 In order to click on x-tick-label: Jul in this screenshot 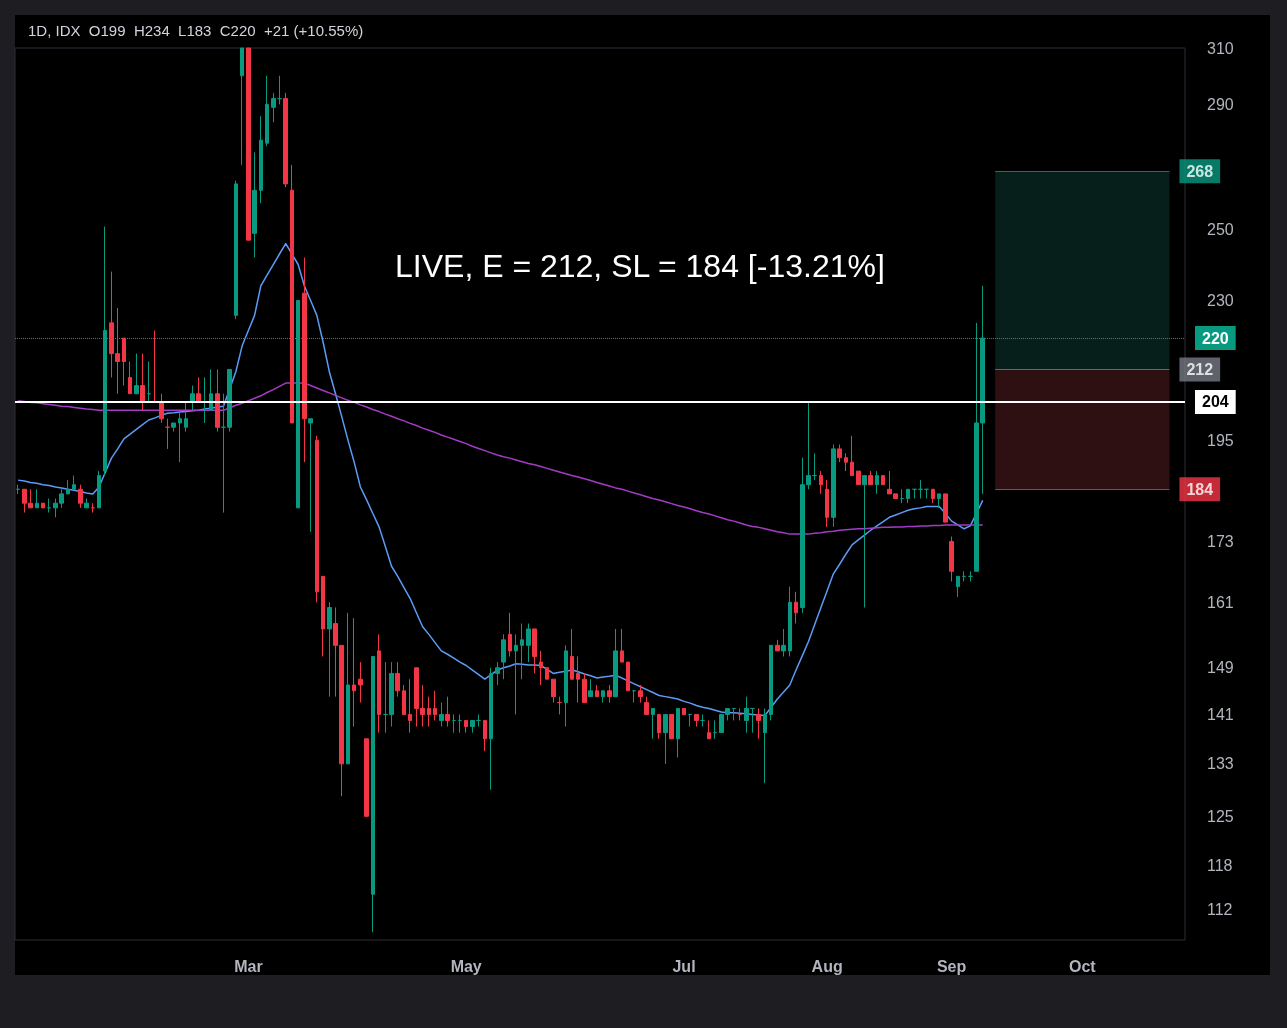, I will do `click(684, 966)`.